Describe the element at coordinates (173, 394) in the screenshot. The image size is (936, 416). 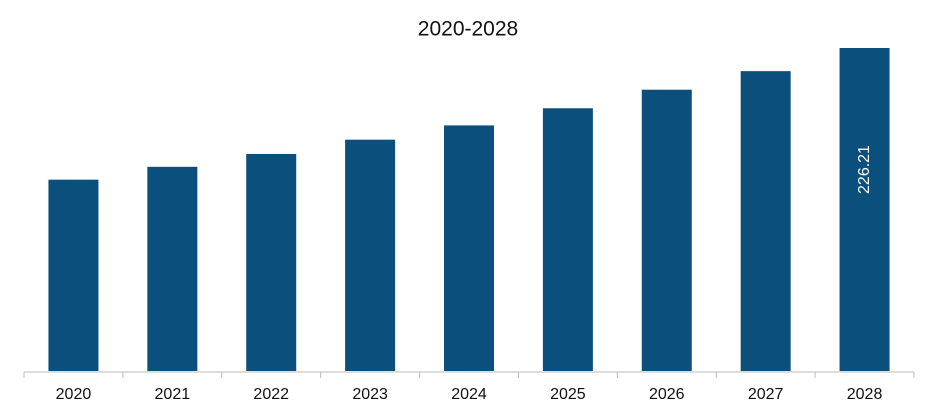
I see `x-tick-label: 2021` at that location.